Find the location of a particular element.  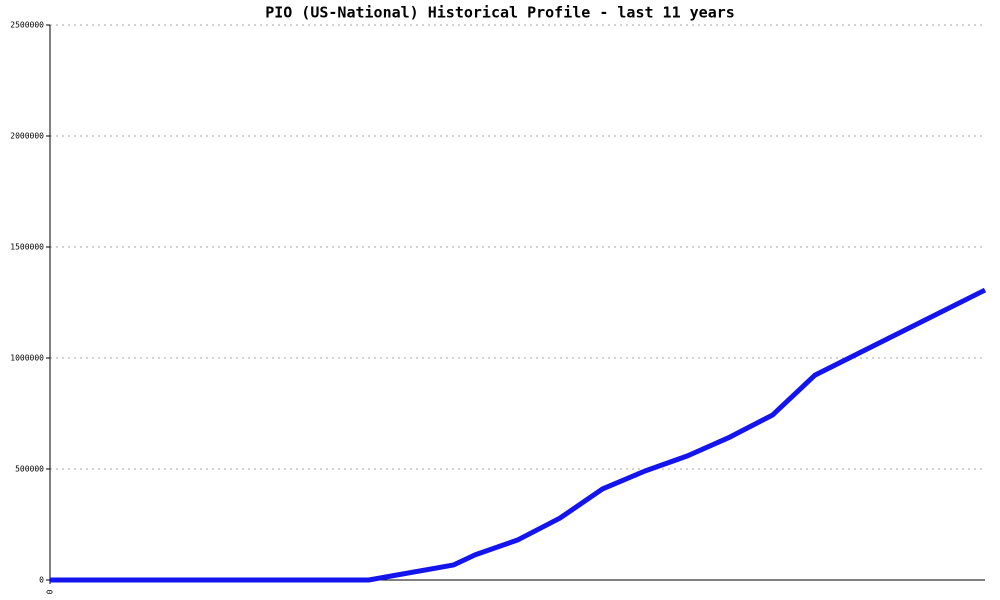

x-tick-label: 0 is located at coordinates (50, 591).